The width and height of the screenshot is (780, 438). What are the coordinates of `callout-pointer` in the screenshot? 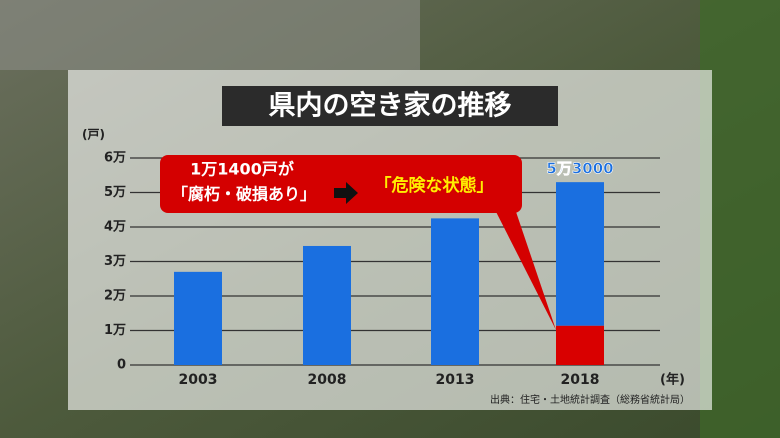 It's located at (523, 265).